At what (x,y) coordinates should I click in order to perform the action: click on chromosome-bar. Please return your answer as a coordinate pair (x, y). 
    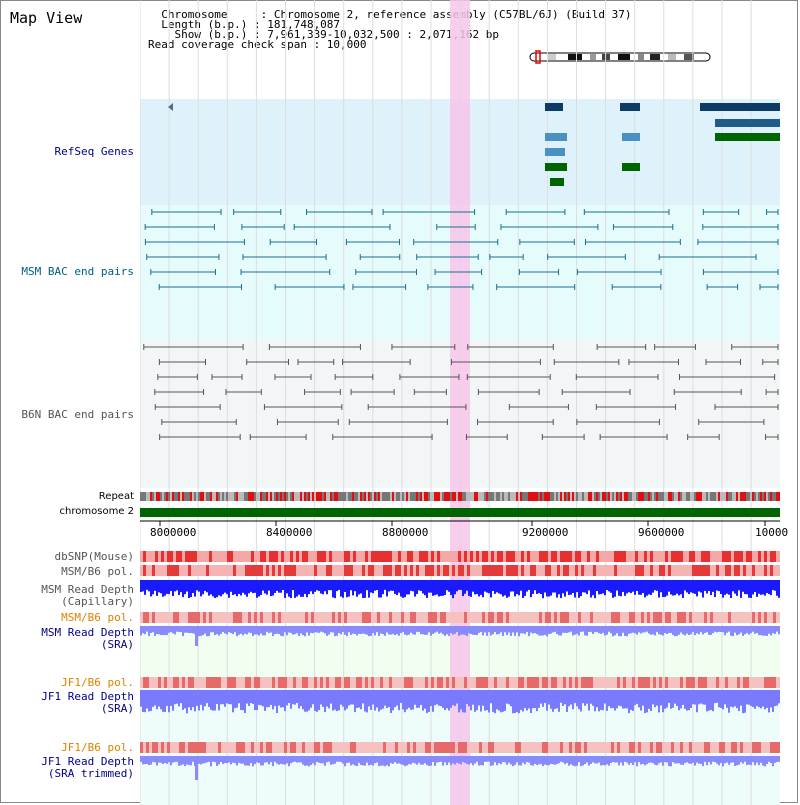
    Looking at the image, I should click on (460, 512).